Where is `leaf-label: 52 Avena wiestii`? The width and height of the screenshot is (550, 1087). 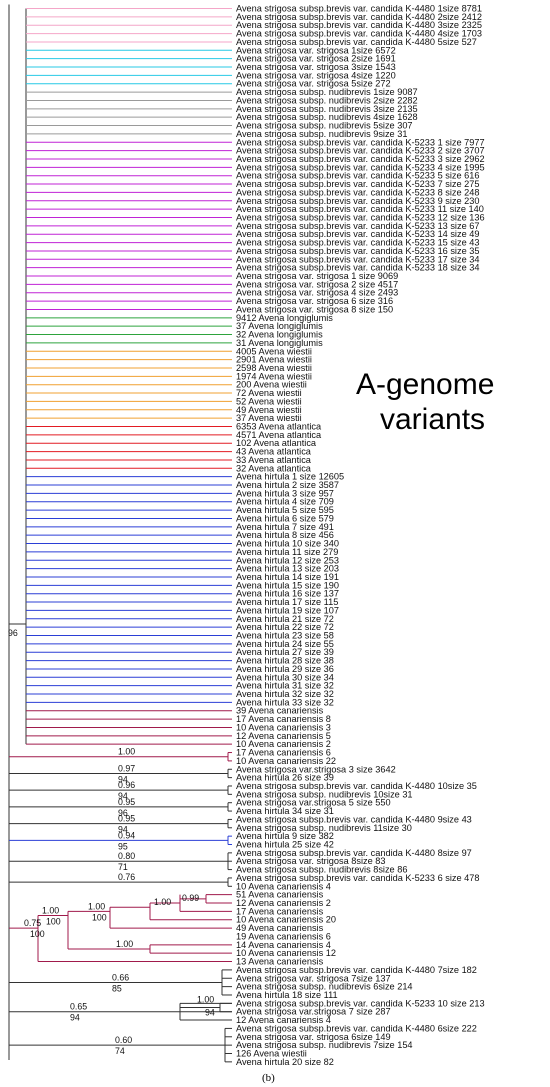
leaf-label: 52 Avena wiestii is located at coordinates (269, 401).